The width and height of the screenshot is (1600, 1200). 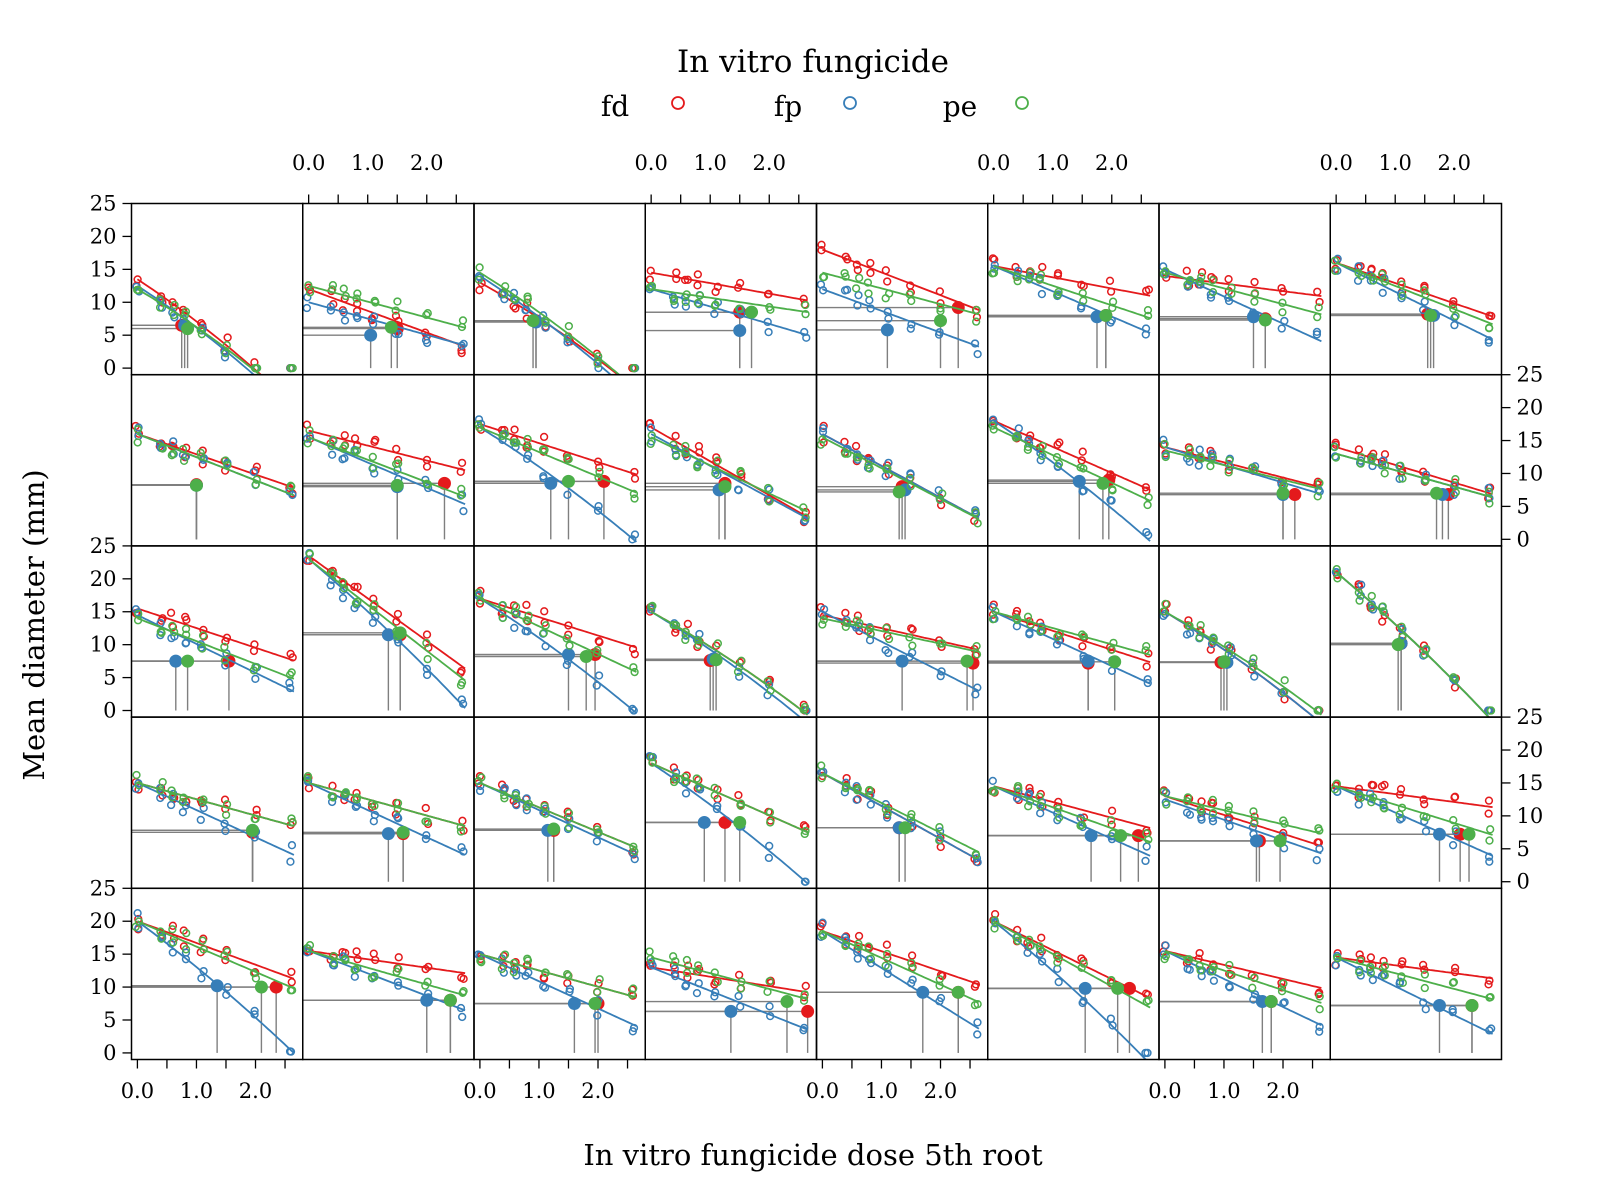 I want to click on panel-r5-c6, so click(x=1073, y=974).